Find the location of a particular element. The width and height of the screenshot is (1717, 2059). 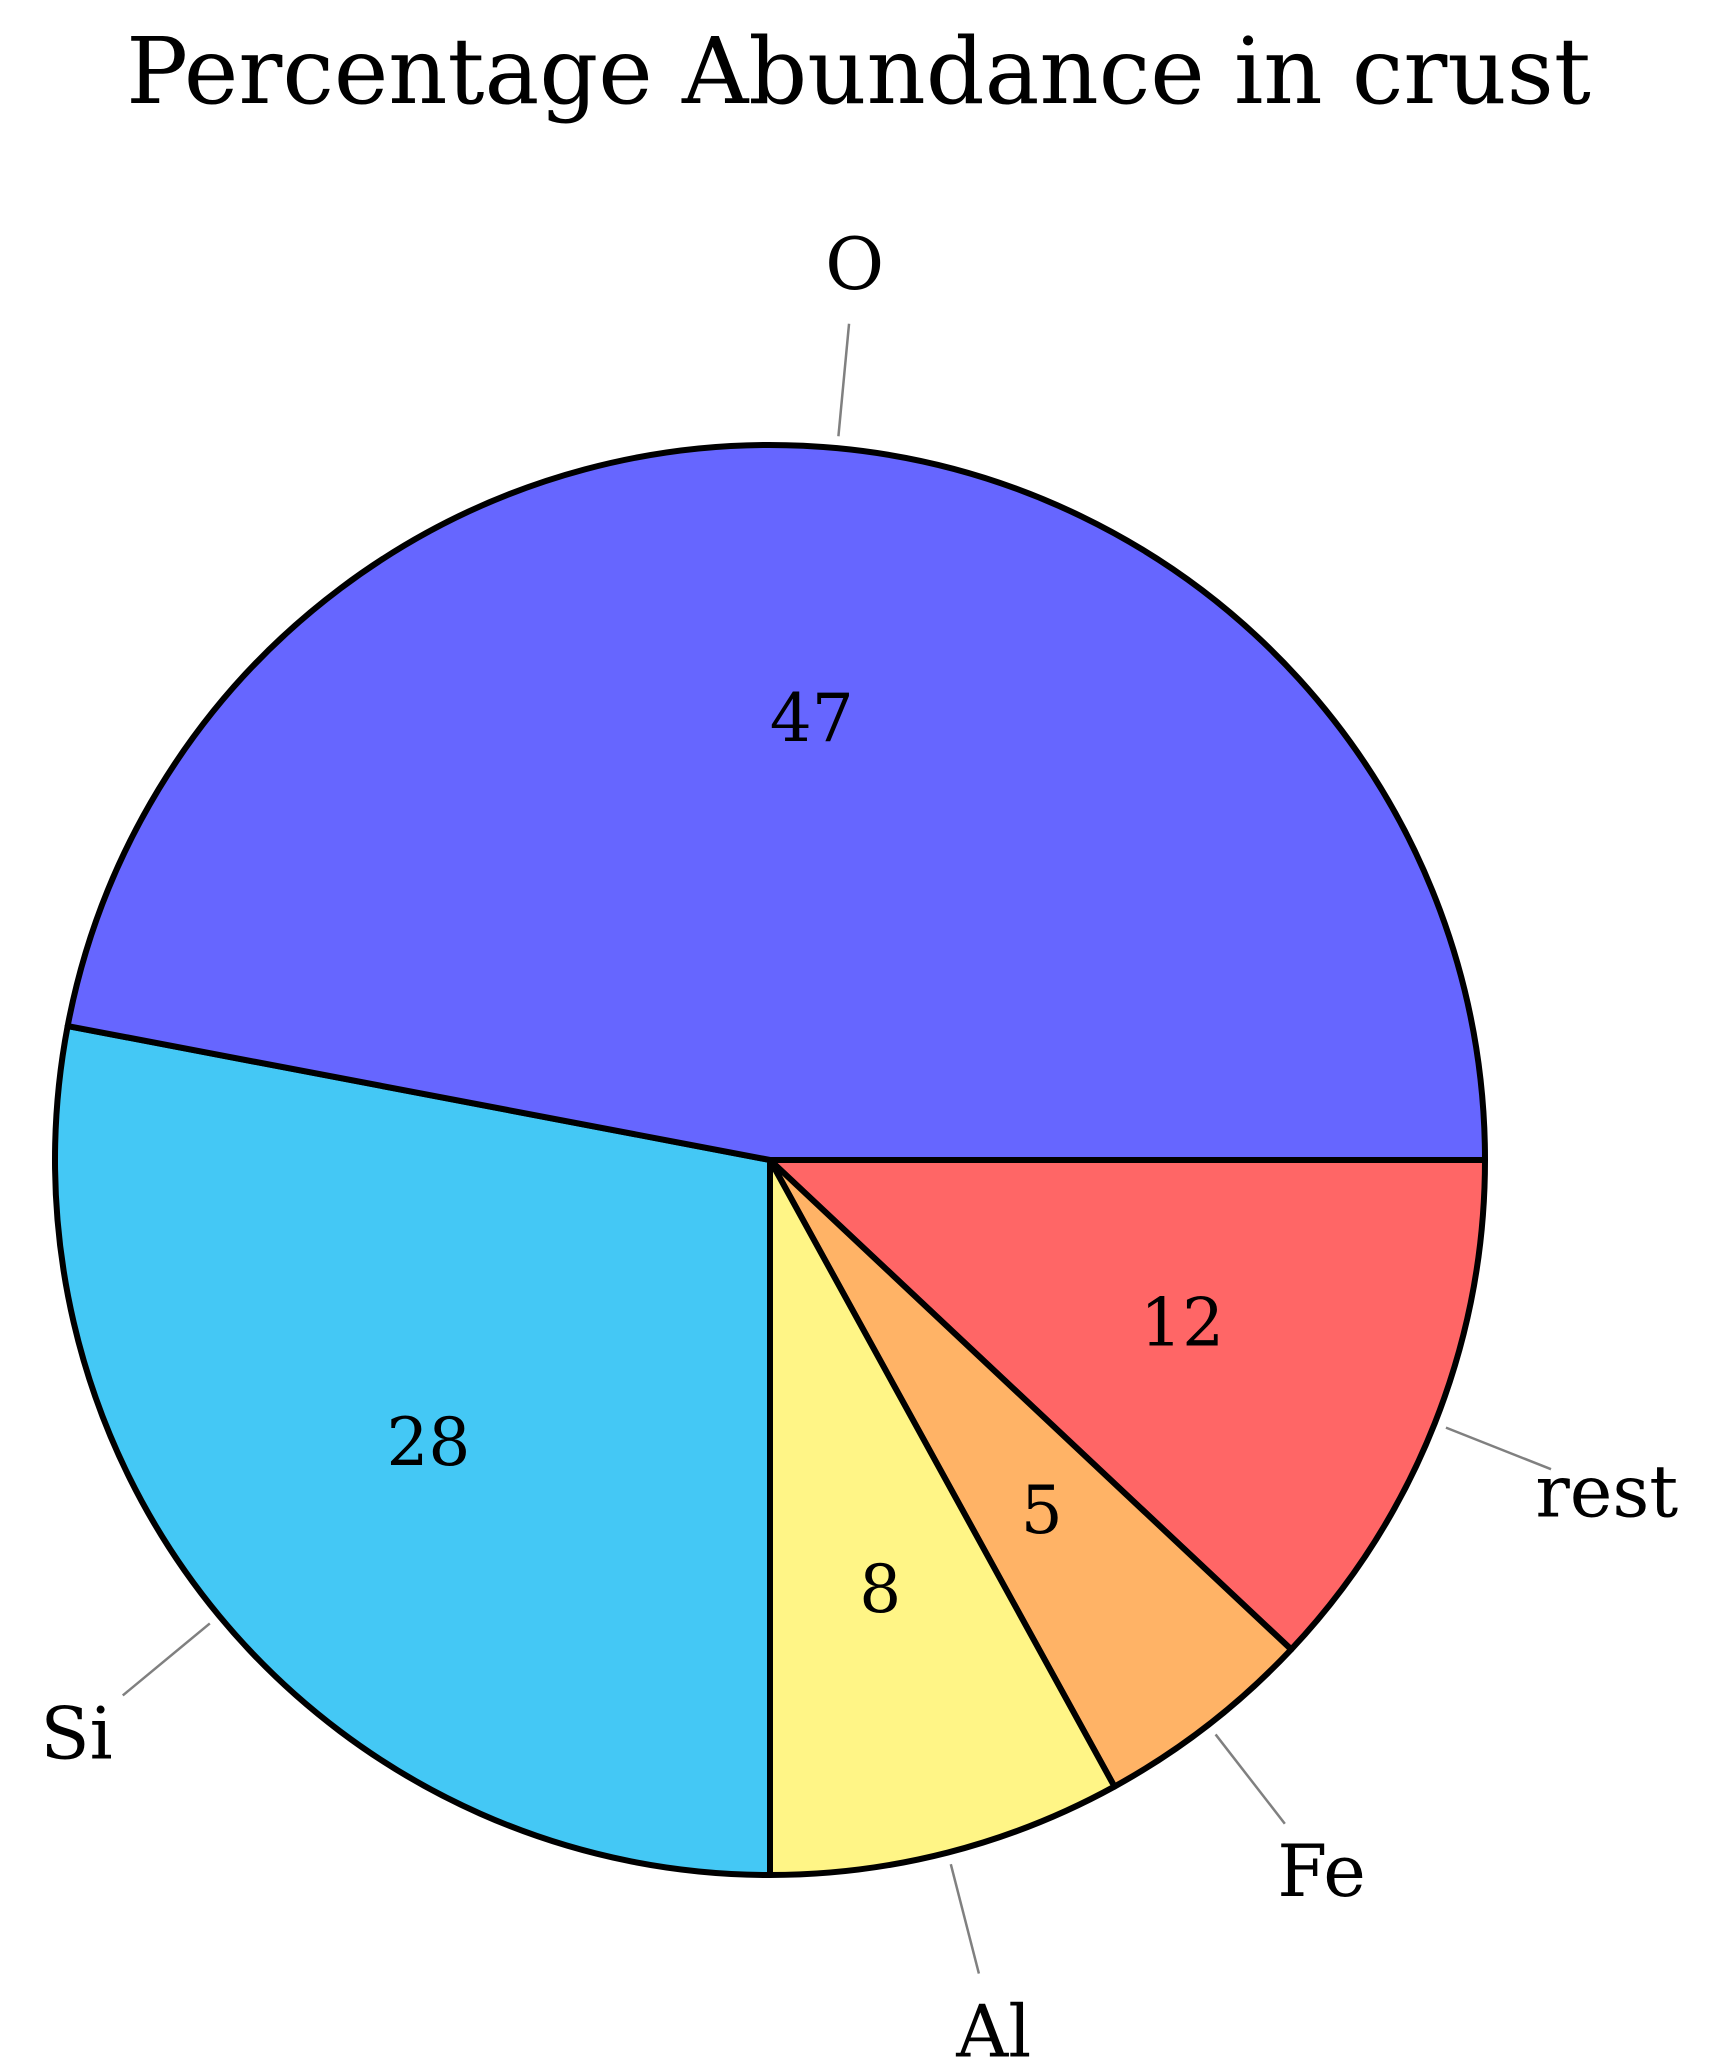

pie-slice-rest is located at coordinates (1127, 1405).